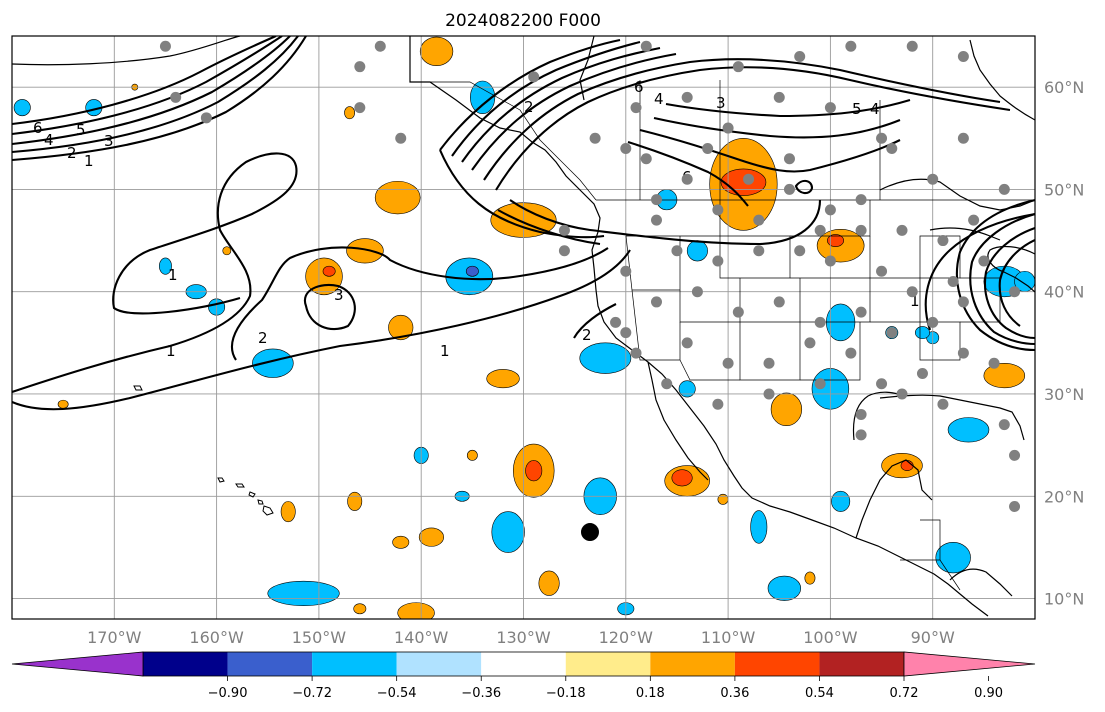 The height and width of the screenshot is (712, 1105). I want to click on lat-tick-label: 10°N, so click(1064, 599).